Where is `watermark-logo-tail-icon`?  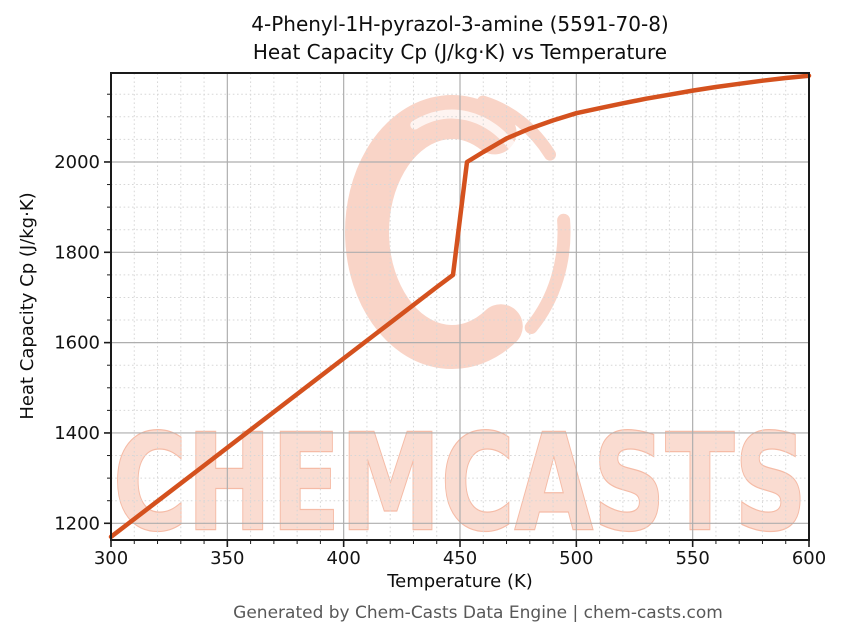 watermark-logo-tail-icon is located at coordinates (547, 273).